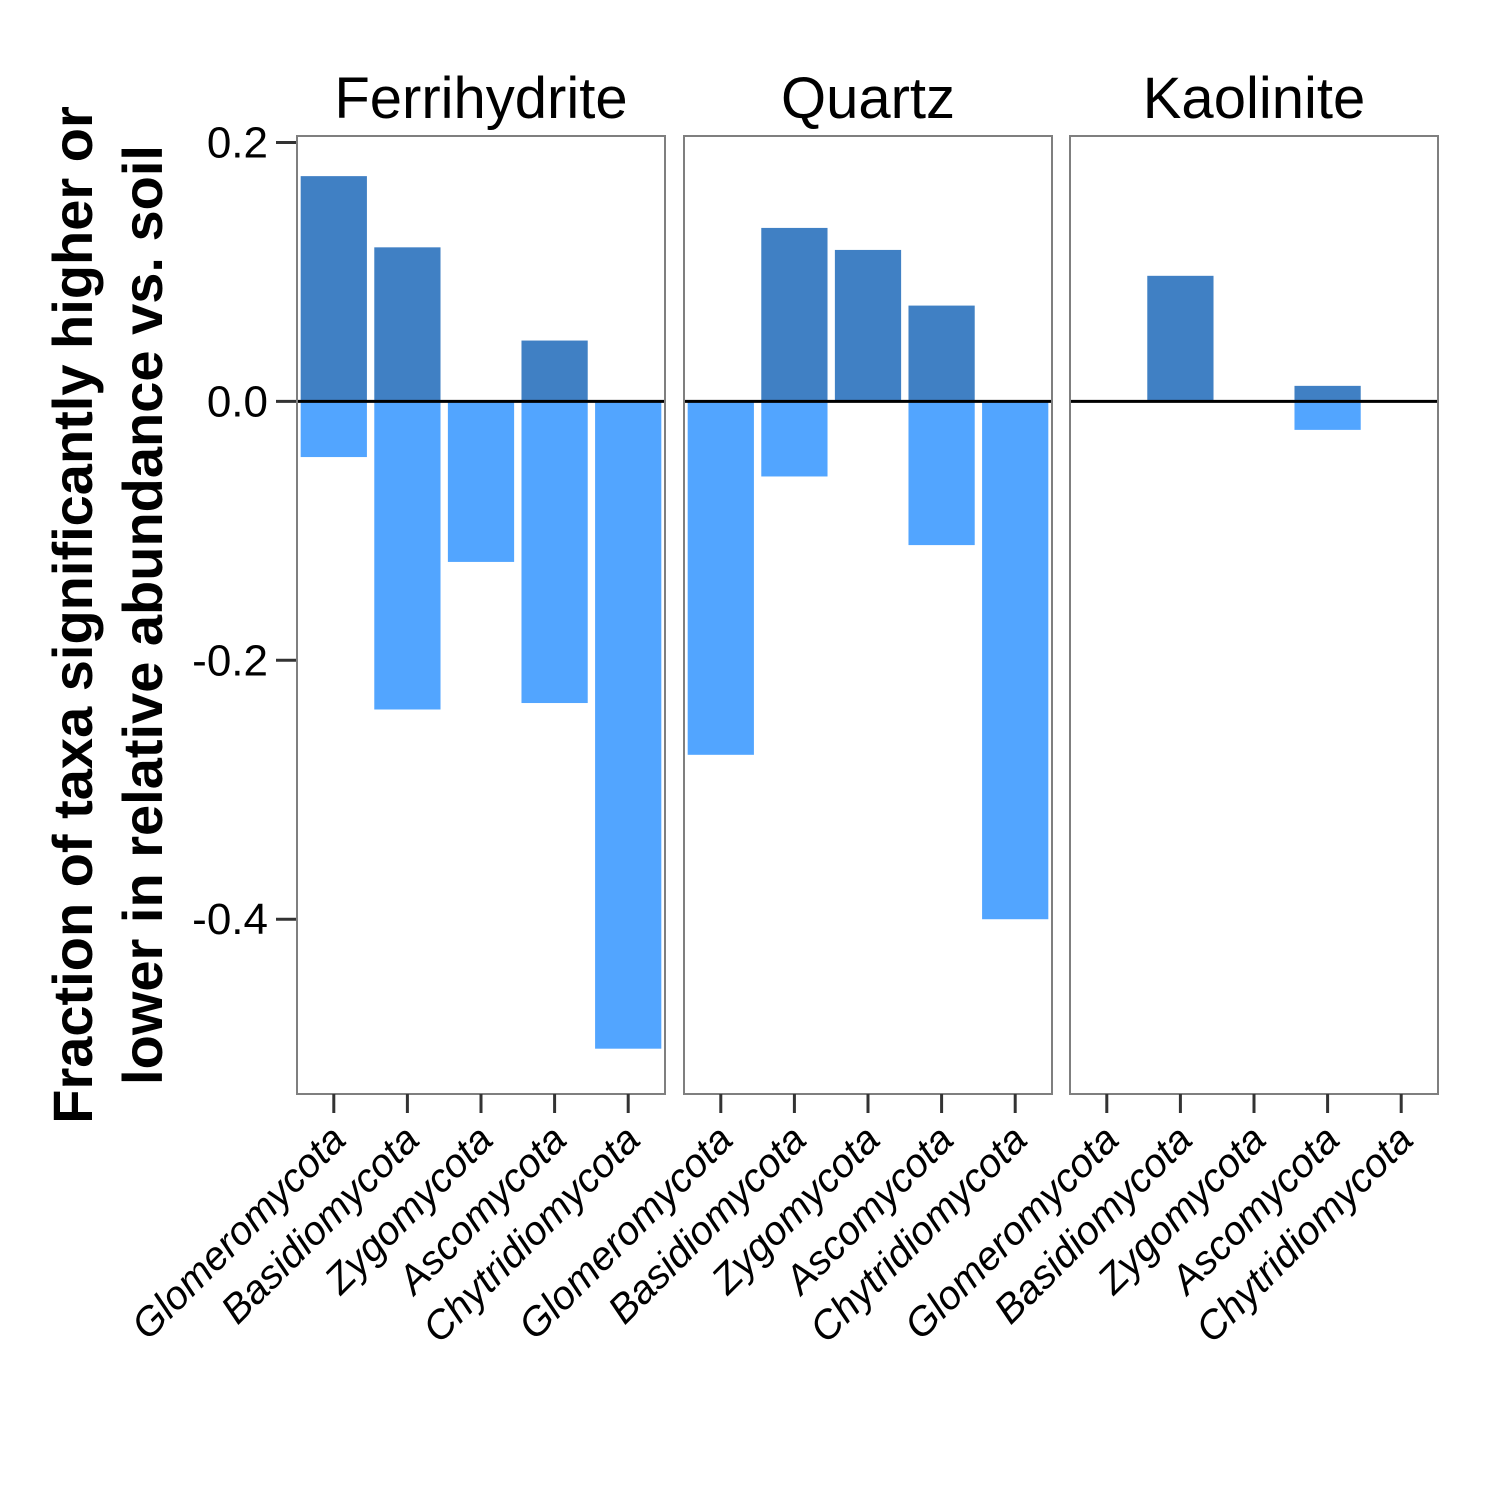  Describe the element at coordinates (480, 98) in the screenshot. I see `facet-label: Ferrihydrite` at that location.